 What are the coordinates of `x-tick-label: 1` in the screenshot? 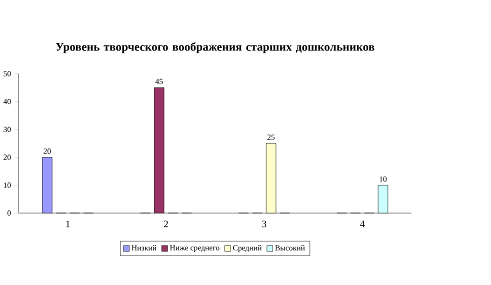 It's located at (68, 224).